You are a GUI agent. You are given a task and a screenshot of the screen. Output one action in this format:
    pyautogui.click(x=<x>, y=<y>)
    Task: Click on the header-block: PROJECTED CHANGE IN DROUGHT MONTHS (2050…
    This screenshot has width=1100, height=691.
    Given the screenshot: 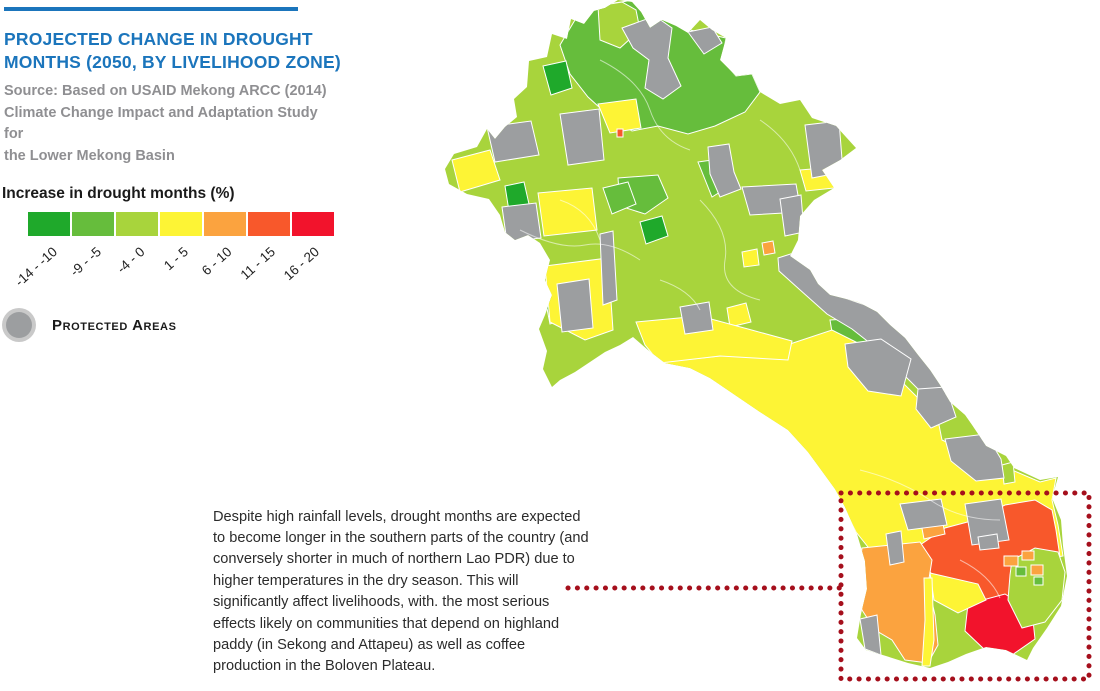 What is the action you would take?
    pyautogui.click(x=216, y=83)
    